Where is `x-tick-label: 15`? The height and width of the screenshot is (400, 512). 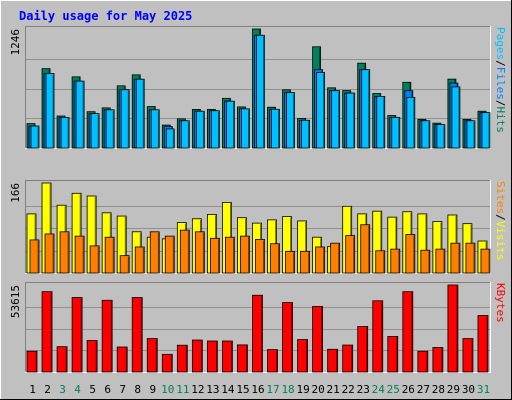
x-tick-label: 15 is located at coordinates (242, 389).